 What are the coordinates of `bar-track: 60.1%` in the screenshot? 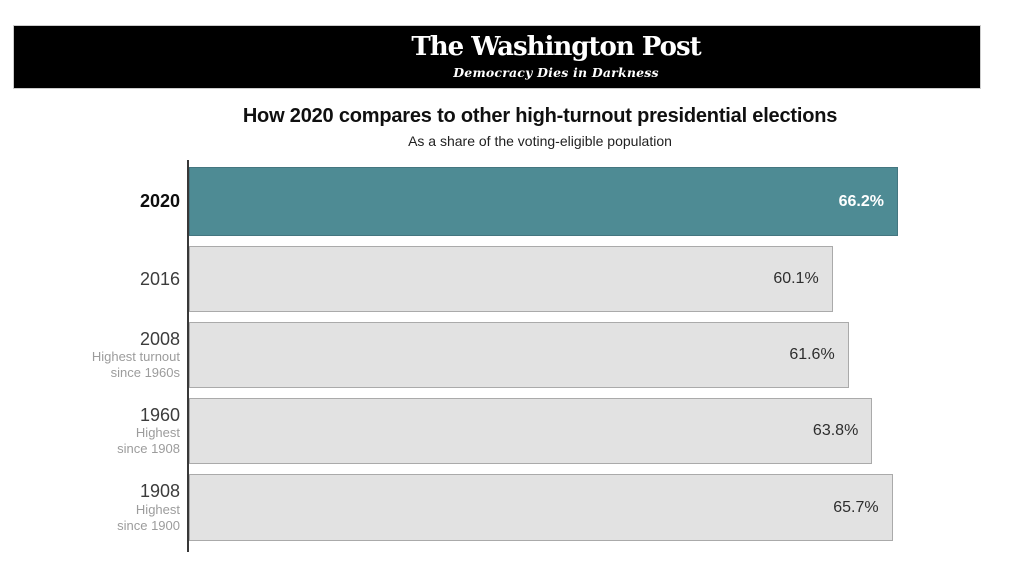 It's located at (543, 279).